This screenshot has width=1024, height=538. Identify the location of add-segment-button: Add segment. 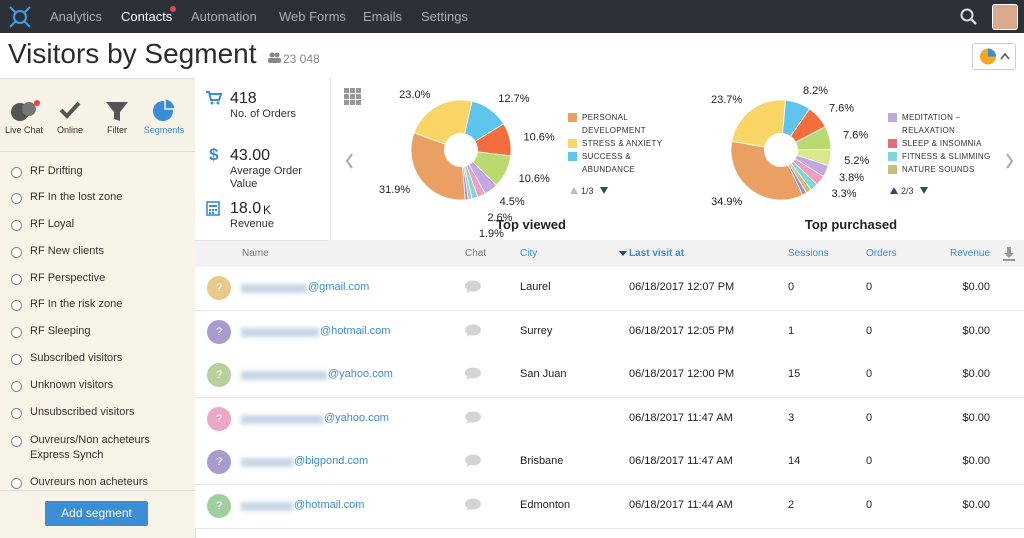
(96, 513).